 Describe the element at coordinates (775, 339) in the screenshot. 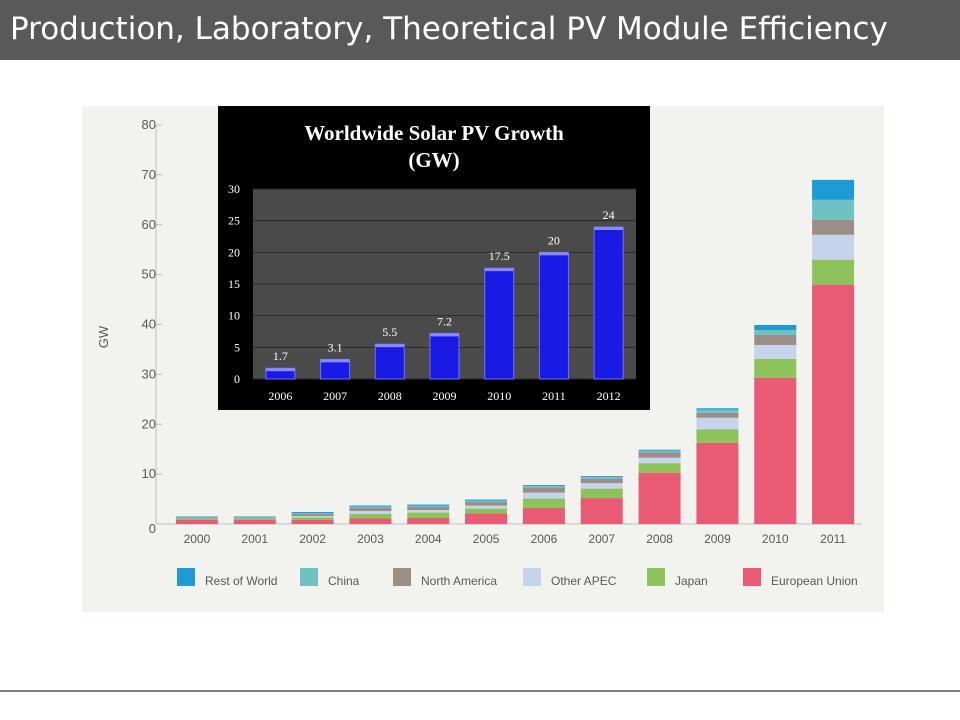

I see `bar-north-america-2010` at that location.